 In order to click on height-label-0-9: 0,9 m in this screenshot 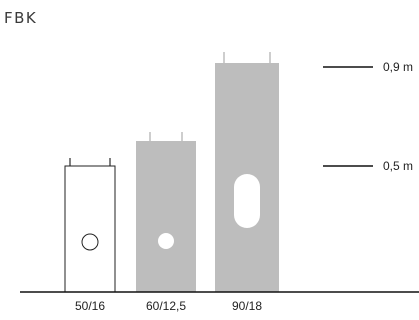, I will do `click(398, 67)`.